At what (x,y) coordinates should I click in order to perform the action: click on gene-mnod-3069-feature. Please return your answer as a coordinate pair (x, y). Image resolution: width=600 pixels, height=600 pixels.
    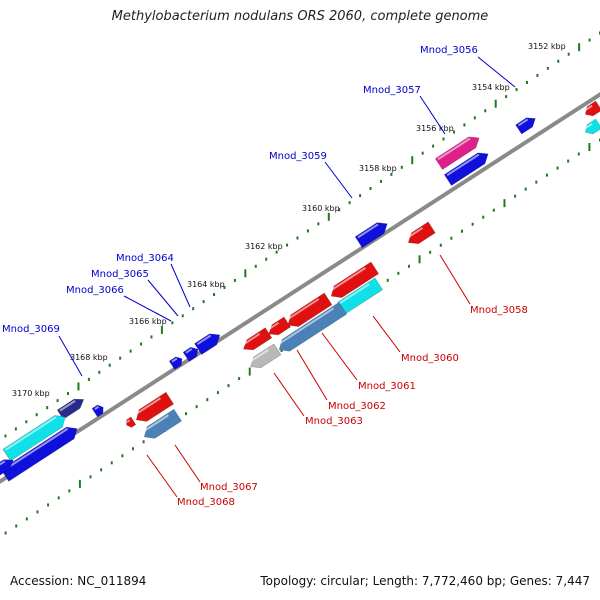
    Looking at the image, I should click on (71, 407).